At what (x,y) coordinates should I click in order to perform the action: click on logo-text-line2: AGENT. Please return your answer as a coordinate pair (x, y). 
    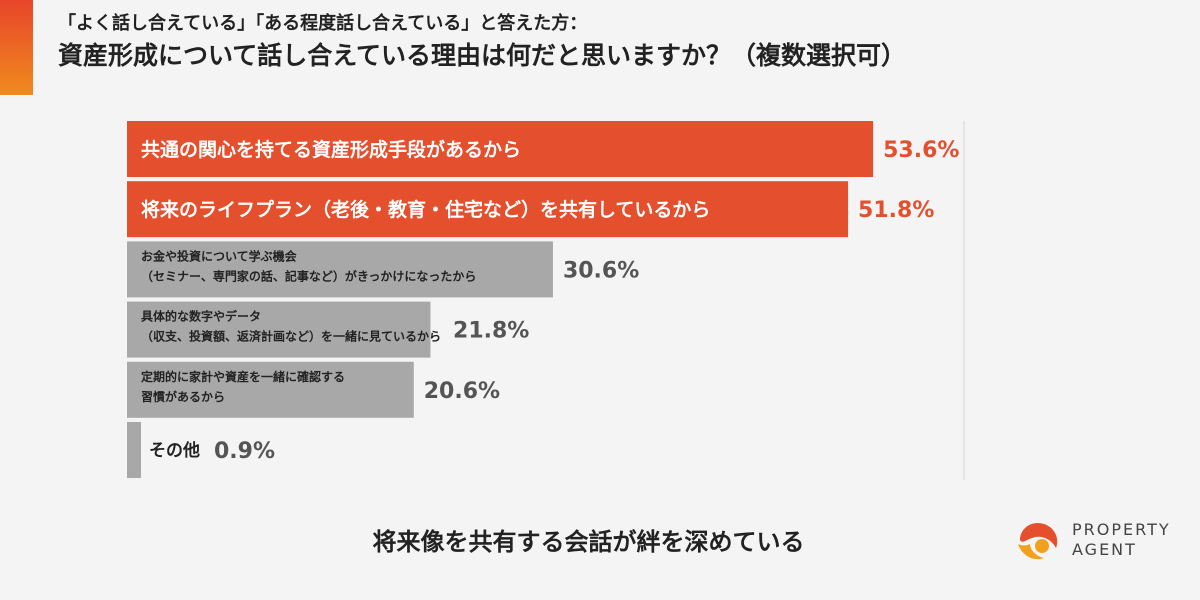
    Looking at the image, I should click on (1104, 549).